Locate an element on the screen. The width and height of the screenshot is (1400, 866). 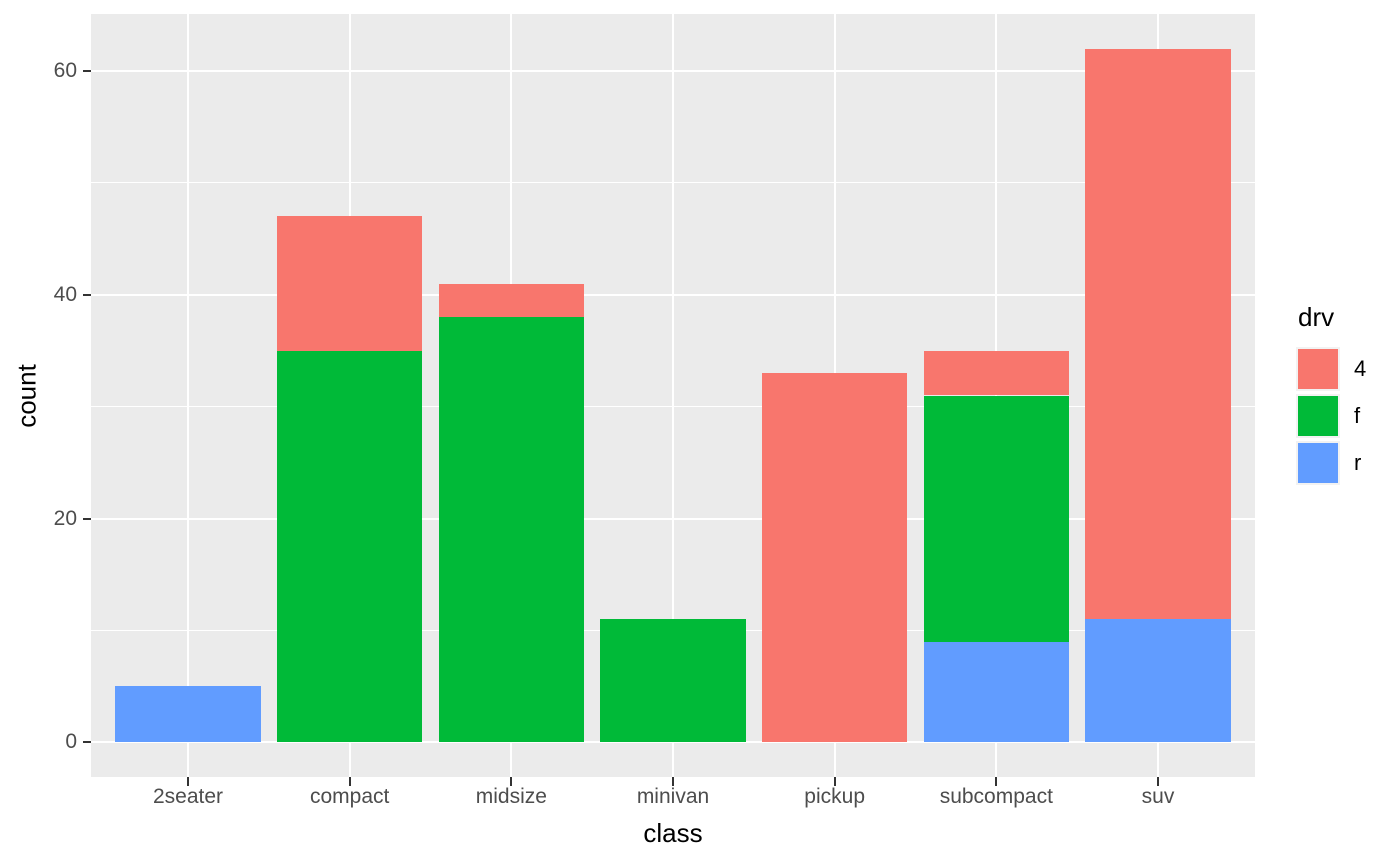
legend-title: drv is located at coordinates (1316, 317).